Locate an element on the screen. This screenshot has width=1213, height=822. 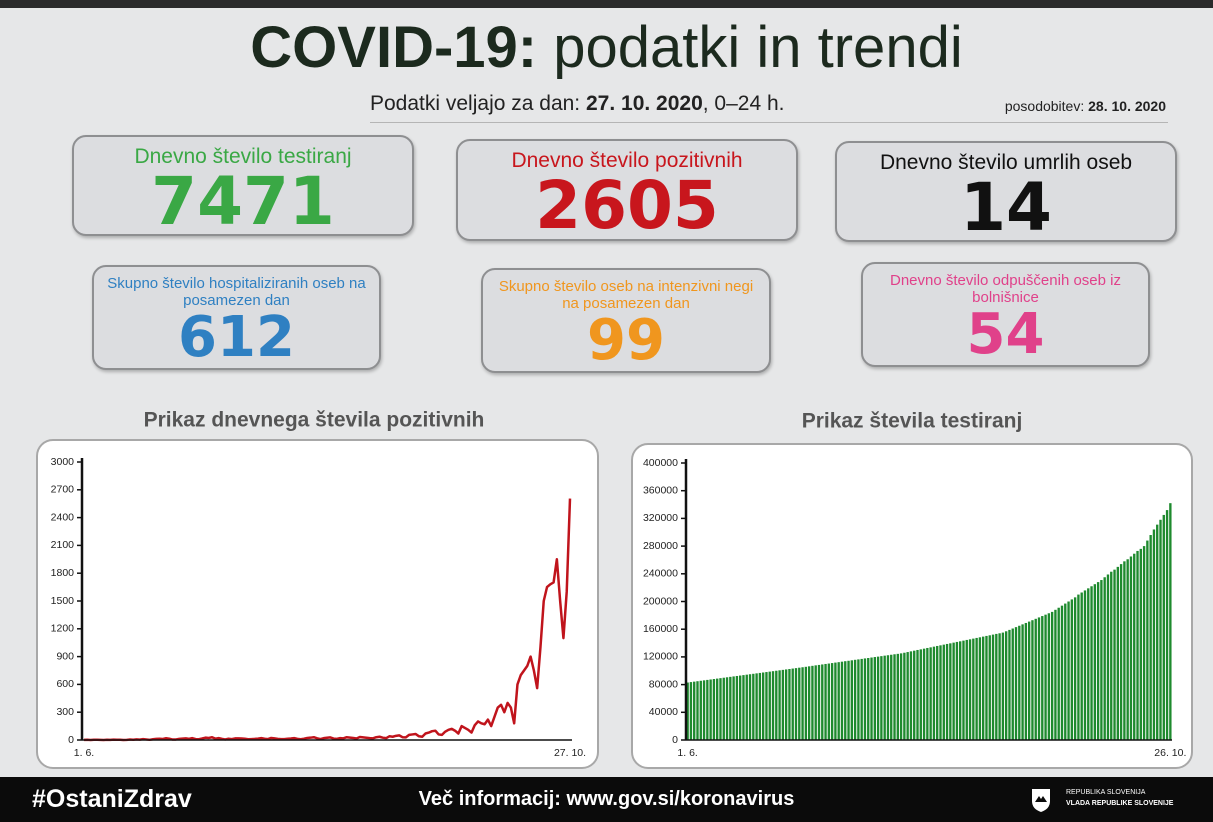
title-bold: COVID-19: is located at coordinates (394, 47).